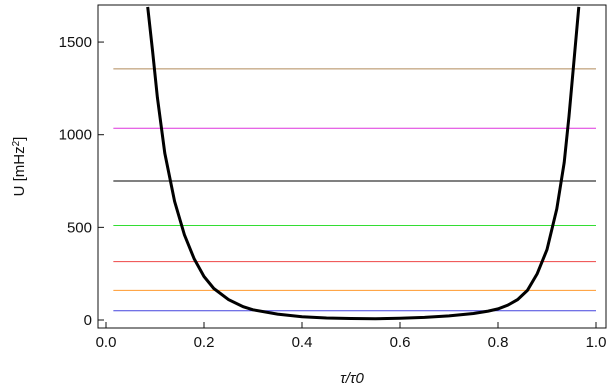 The width and height of the screenshot is (614, 390). What do you see at coordinates (75, 135) in the screenshot?
I see `y-tick-label: 1000` at bounding box center [75, 135].